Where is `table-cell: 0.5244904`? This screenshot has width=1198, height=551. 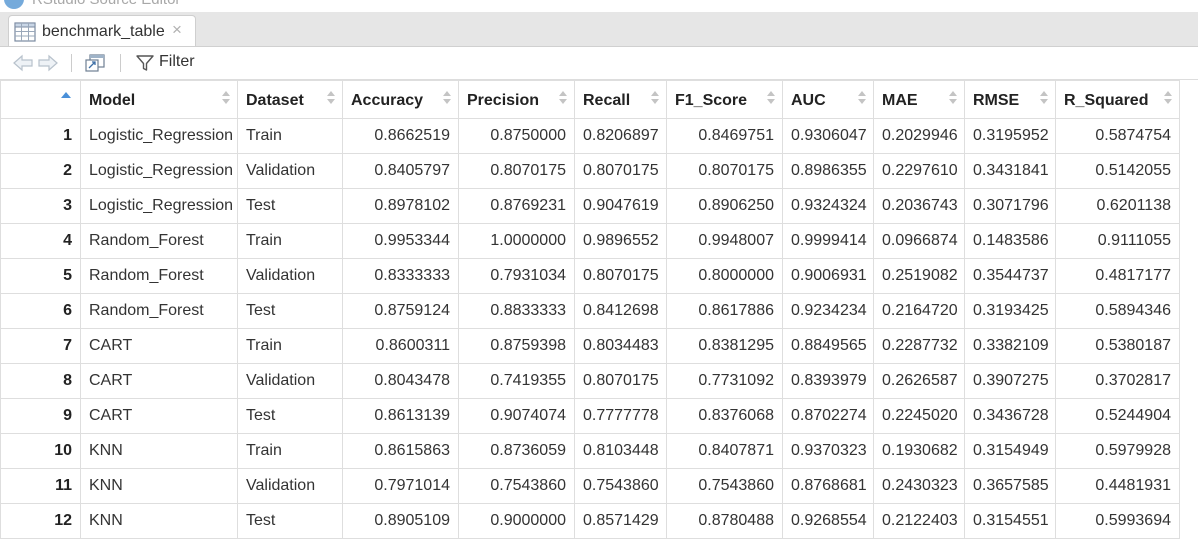 table-cell: 0.5244904 is located at coordinates (1117, 416).